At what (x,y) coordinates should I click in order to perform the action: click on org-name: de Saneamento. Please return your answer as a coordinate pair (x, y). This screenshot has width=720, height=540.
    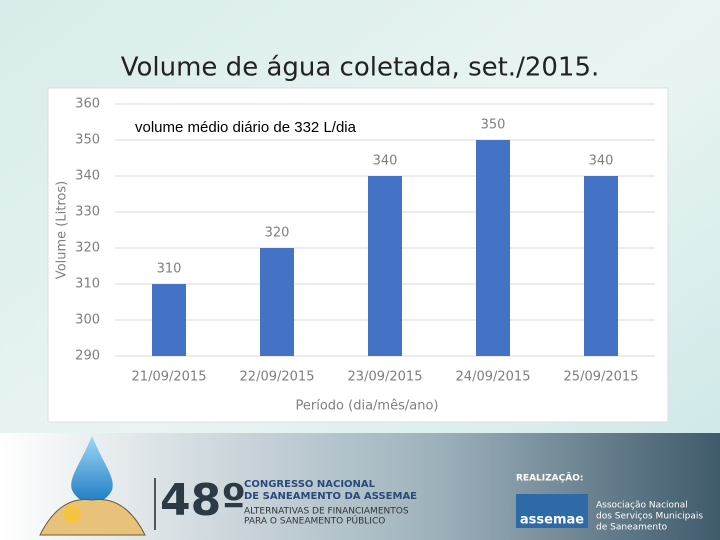
    Looking at the image, I should click on (632, 528).